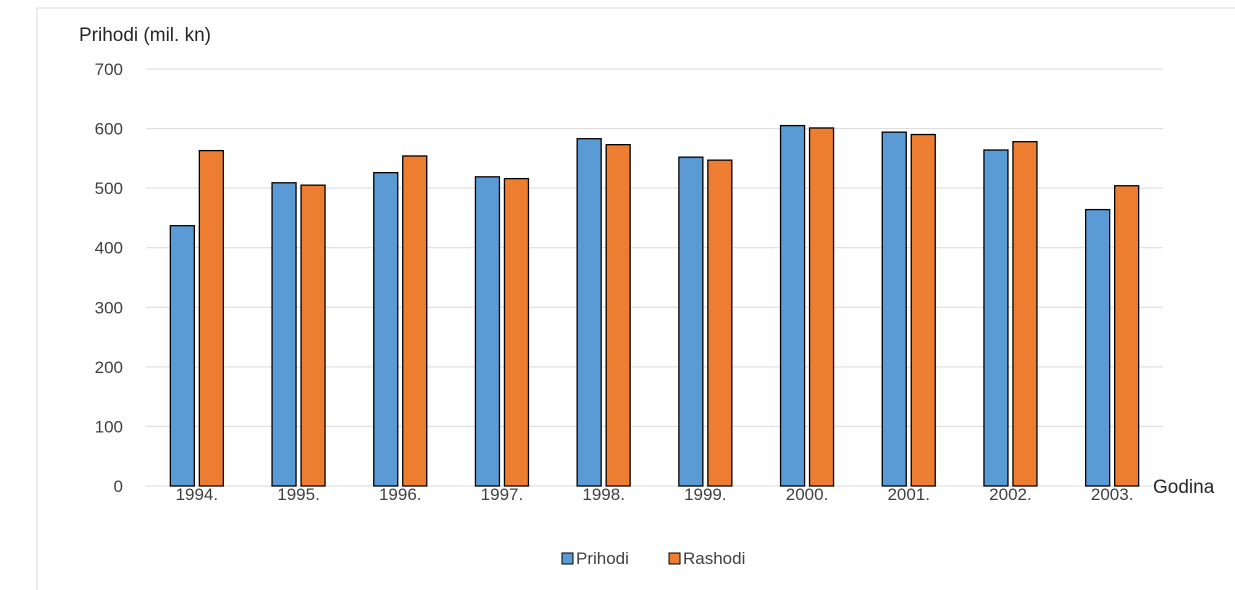  Describe the element at coordinates (602, 558) in the screenshot. I see `legend-label-prihodi: Prihodi` at that location.